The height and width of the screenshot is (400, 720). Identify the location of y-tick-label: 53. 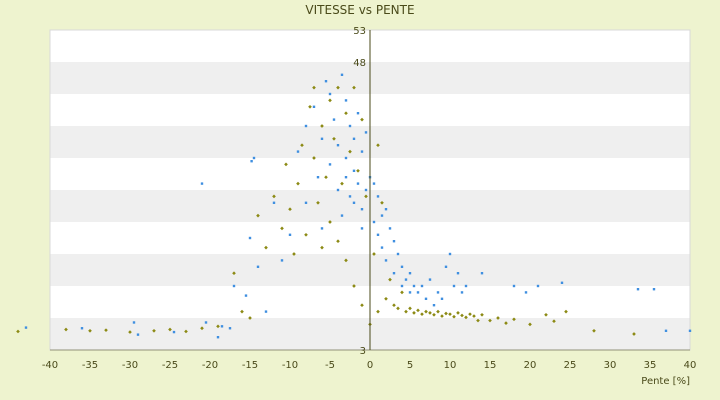
(359, 31).